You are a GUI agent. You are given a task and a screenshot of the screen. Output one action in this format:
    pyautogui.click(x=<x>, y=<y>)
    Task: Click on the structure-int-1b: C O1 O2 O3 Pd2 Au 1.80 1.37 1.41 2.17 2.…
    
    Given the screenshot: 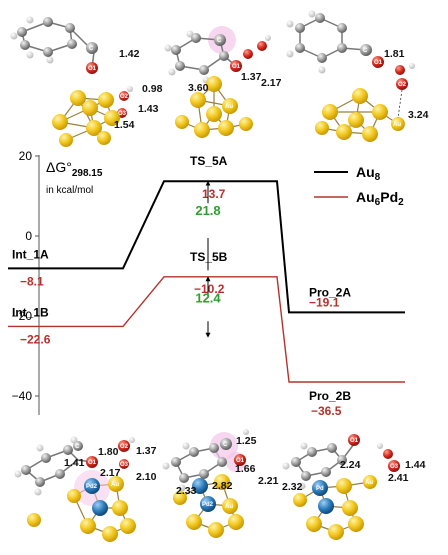 What is the action you would take?
    pyautogui.click(x=85, y=489)
    